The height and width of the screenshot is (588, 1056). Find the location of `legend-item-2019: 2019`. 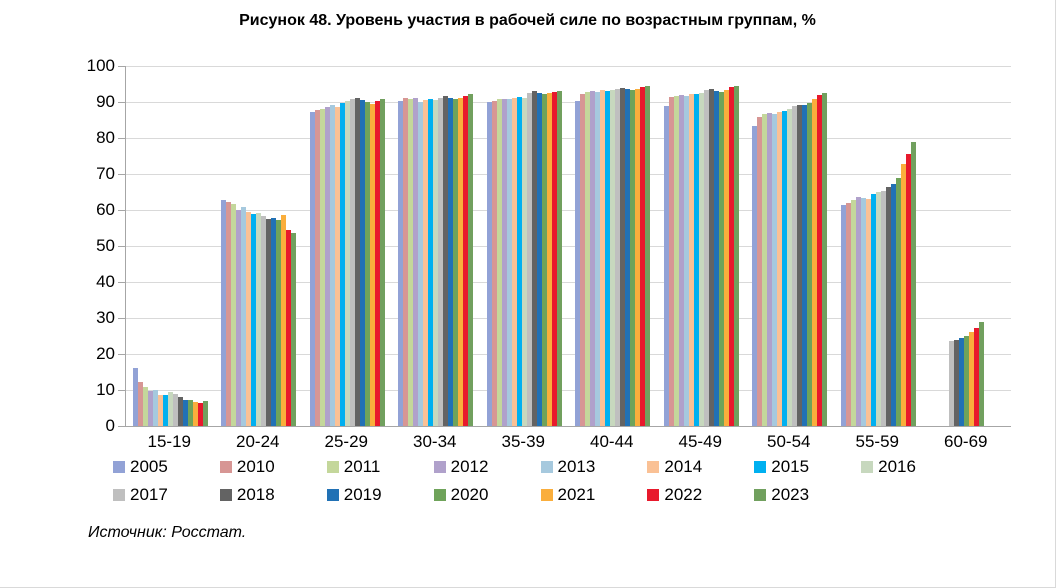

legend-item-2019: 2019 is located at coordinates (380, 495).